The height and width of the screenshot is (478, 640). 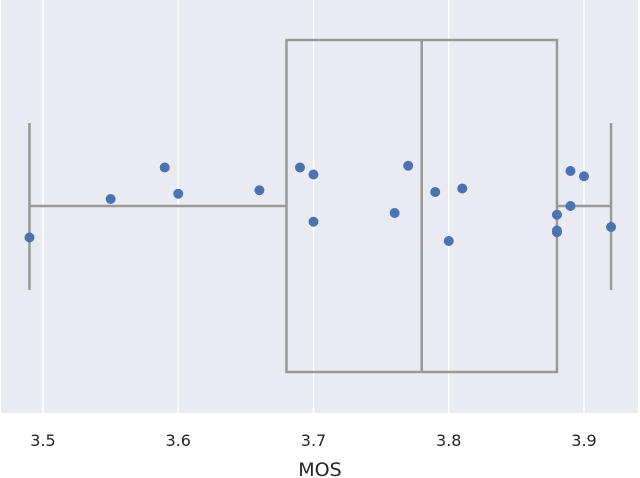 What do you see at coordinates (42, 440) in the screenshot?
I see `x-tick-label-0: 3.5` at bounding box center [42, 440].